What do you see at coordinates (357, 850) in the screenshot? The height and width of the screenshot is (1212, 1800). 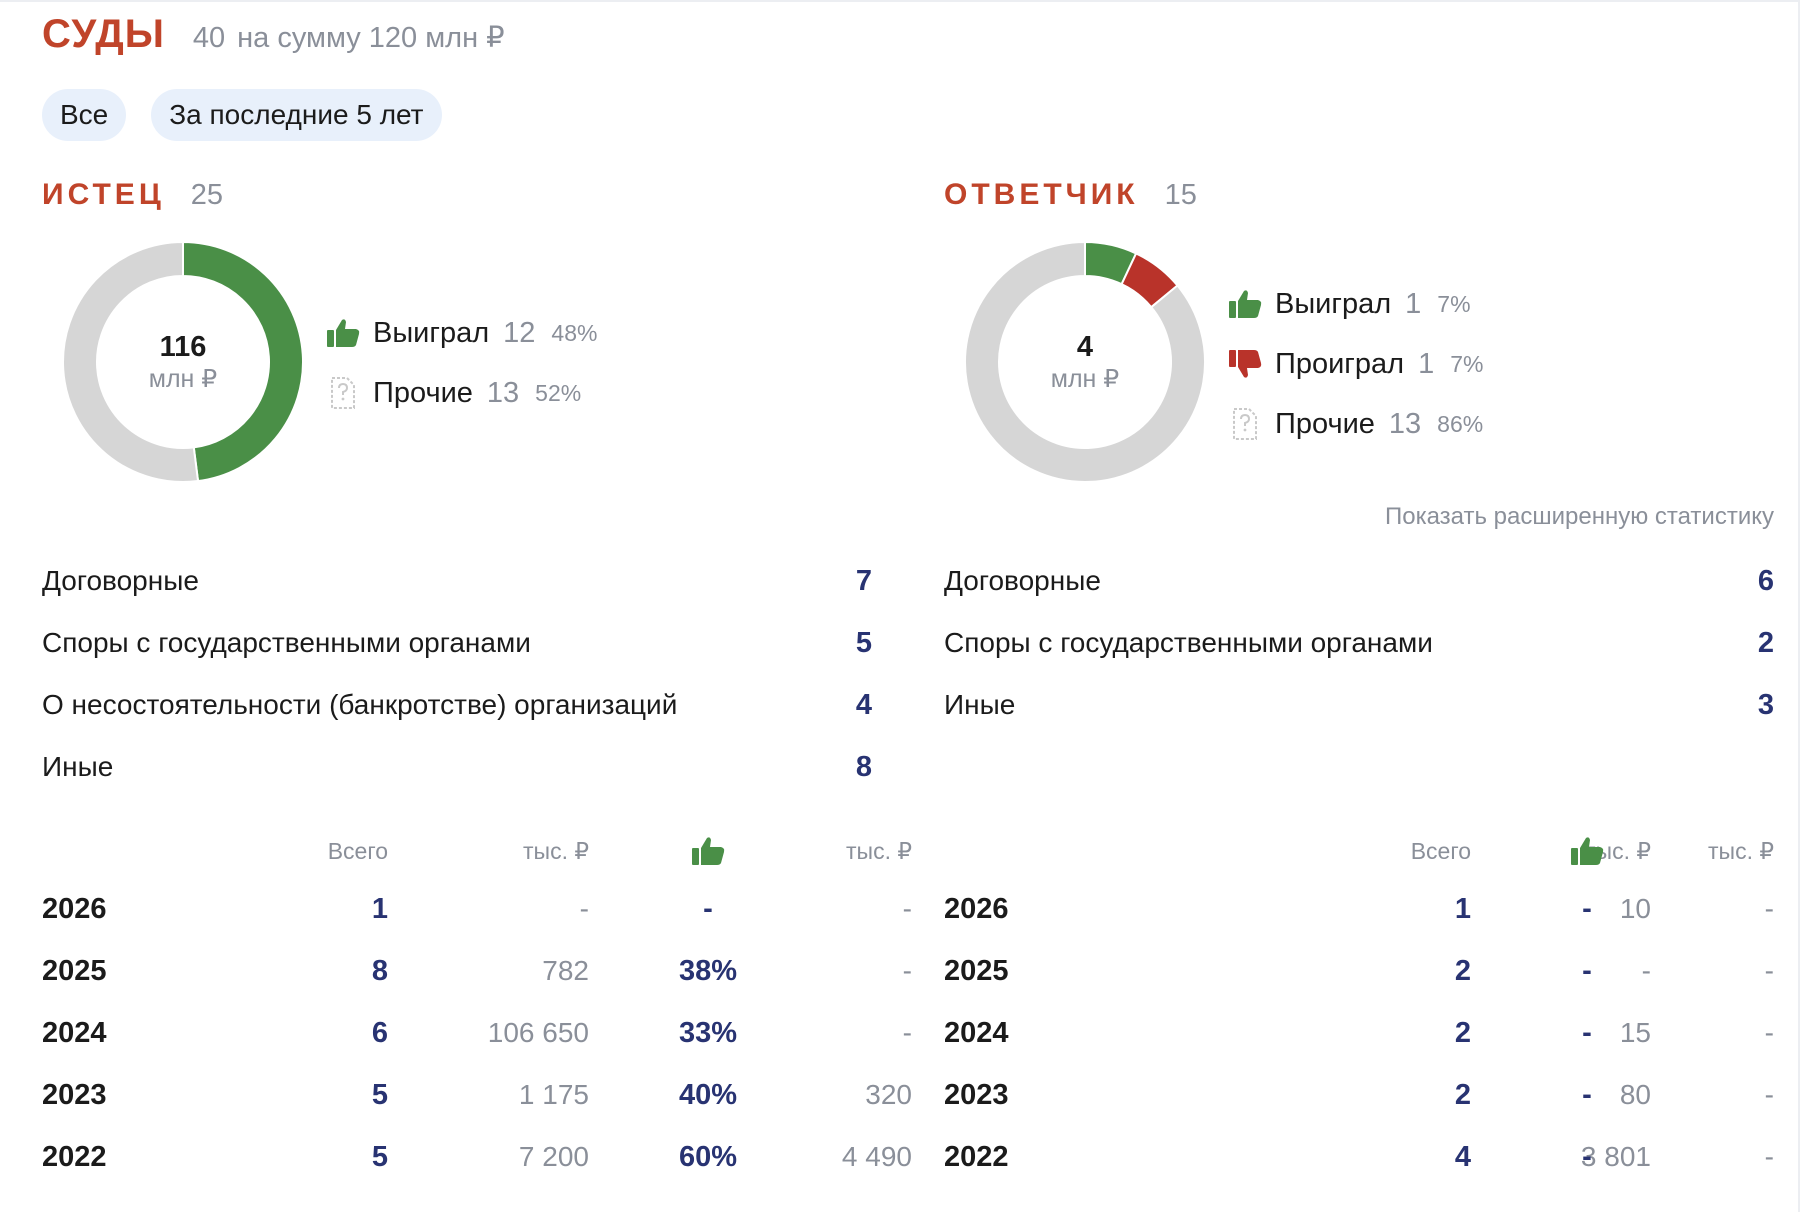 I see `header-total: Всего` at bounding box center [357, 850].